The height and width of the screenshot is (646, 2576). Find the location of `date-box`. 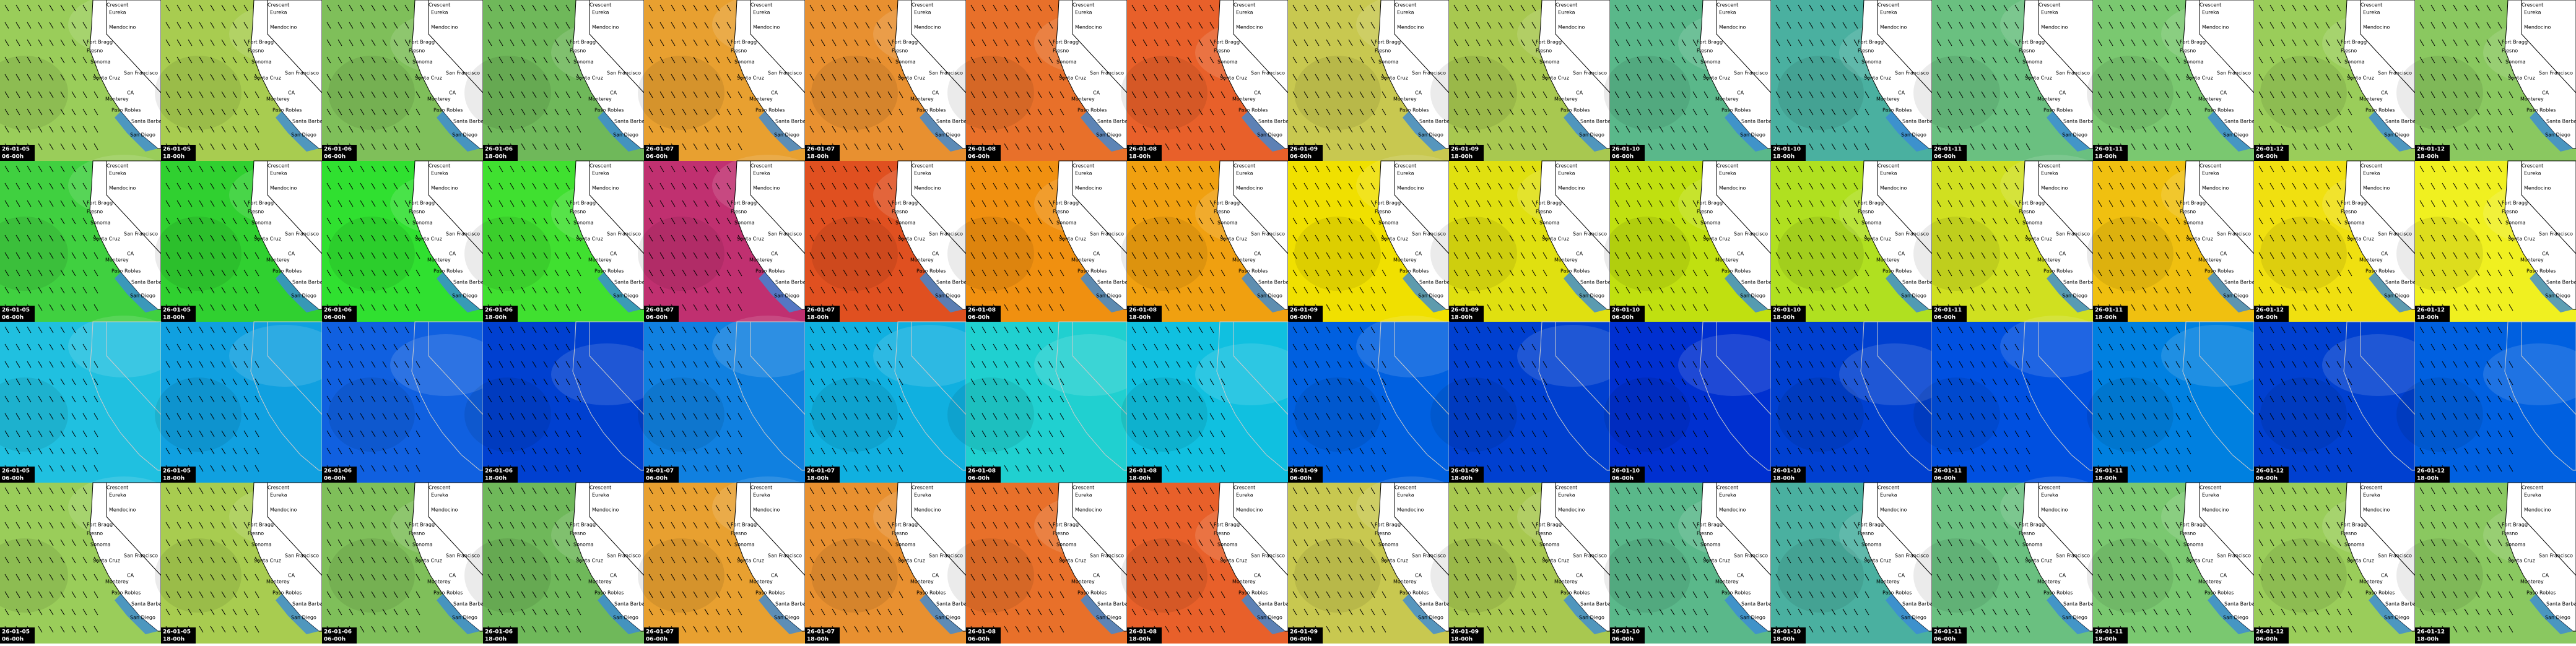

date-box is located at coordinates (983, 153).